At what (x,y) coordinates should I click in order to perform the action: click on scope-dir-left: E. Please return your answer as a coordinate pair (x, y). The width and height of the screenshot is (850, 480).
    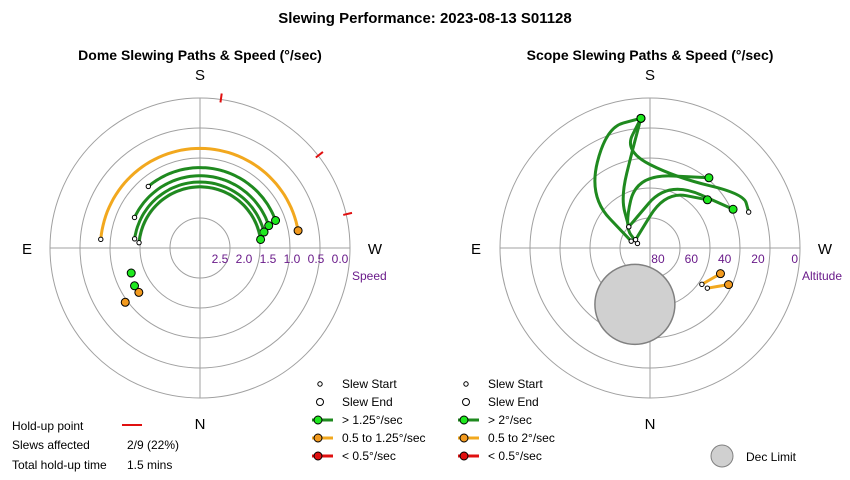
    Looking at the image, I should click on (476, 249).